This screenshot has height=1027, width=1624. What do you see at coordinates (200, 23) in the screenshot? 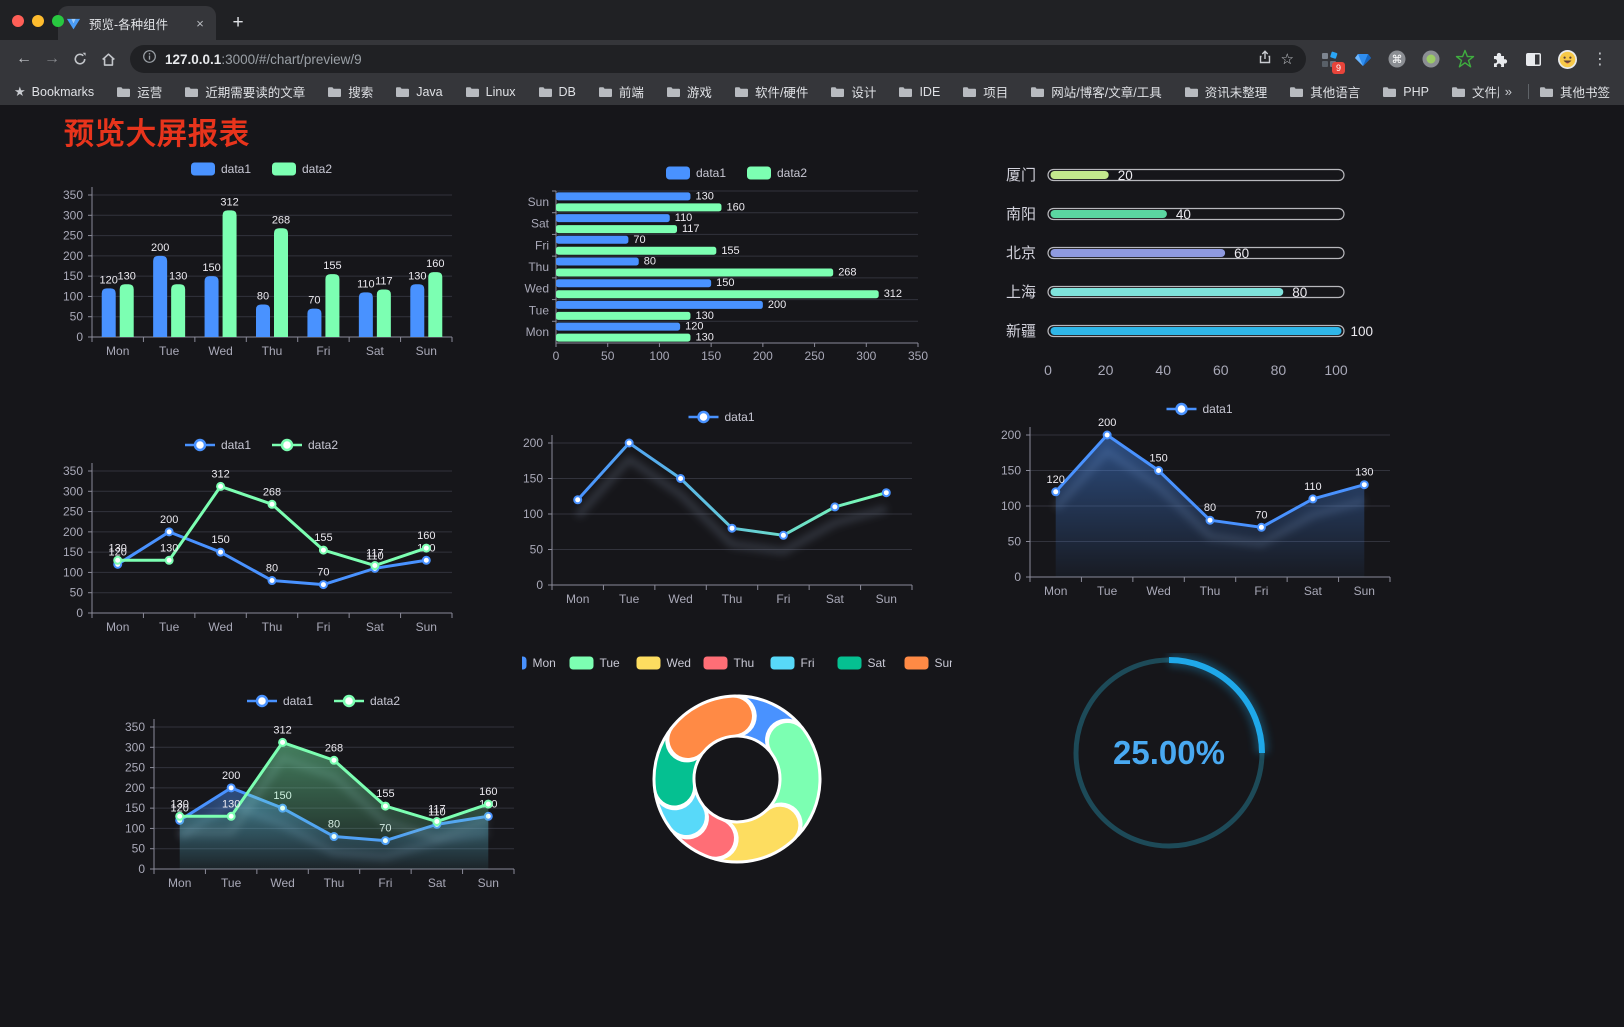
I see `tab-close-icon: ×` at bounding box center [200, 23].